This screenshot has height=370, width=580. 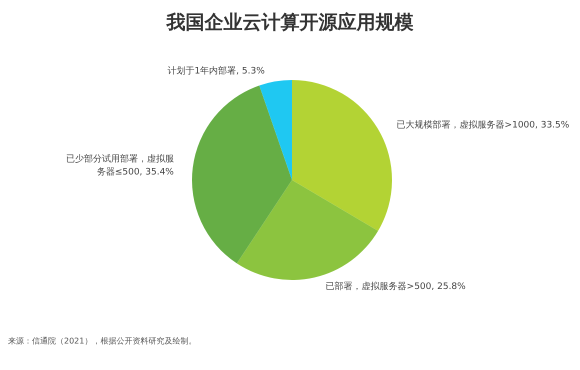 I want to click on slice-label: 已少部分试用部署，虚拟服务器≤500, 35.4%, so click(x=120, y=166).